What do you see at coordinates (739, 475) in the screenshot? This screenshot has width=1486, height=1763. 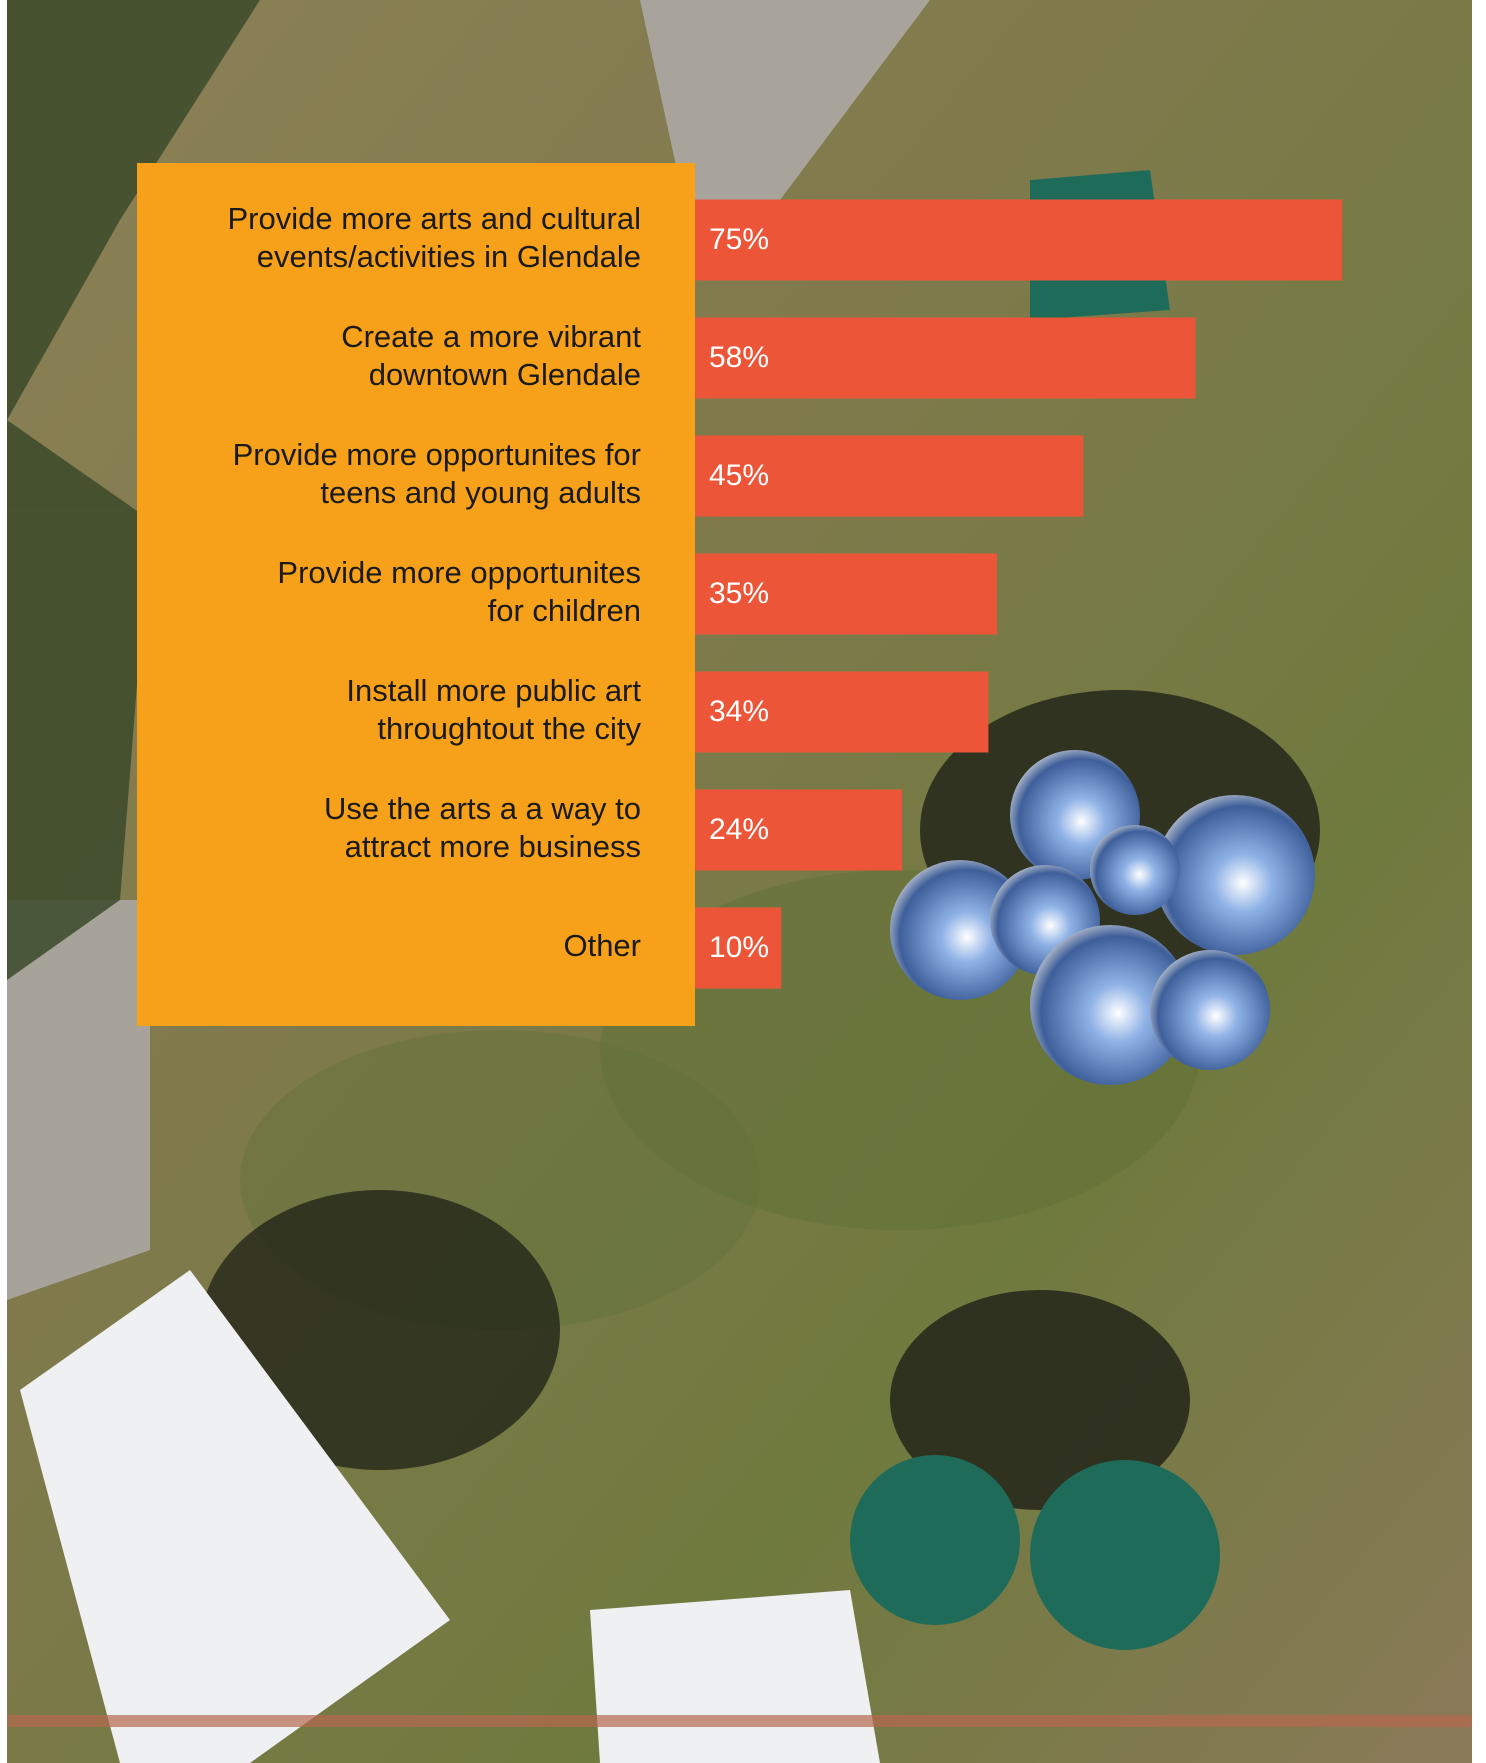 I see `value-label: 45%` at bounding box center [739, 475].